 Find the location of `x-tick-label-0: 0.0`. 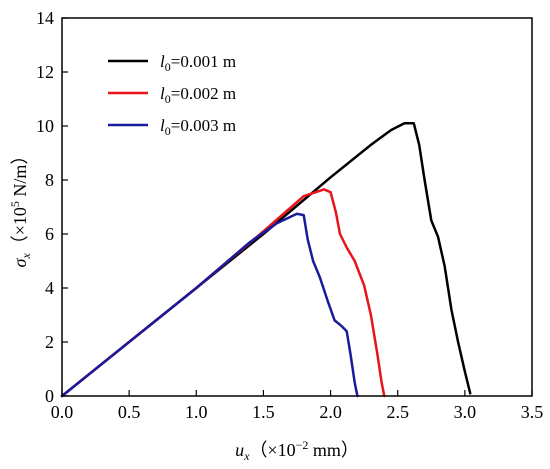

x-tick-label-0: 0.0 is located at coordinates (62, 412).